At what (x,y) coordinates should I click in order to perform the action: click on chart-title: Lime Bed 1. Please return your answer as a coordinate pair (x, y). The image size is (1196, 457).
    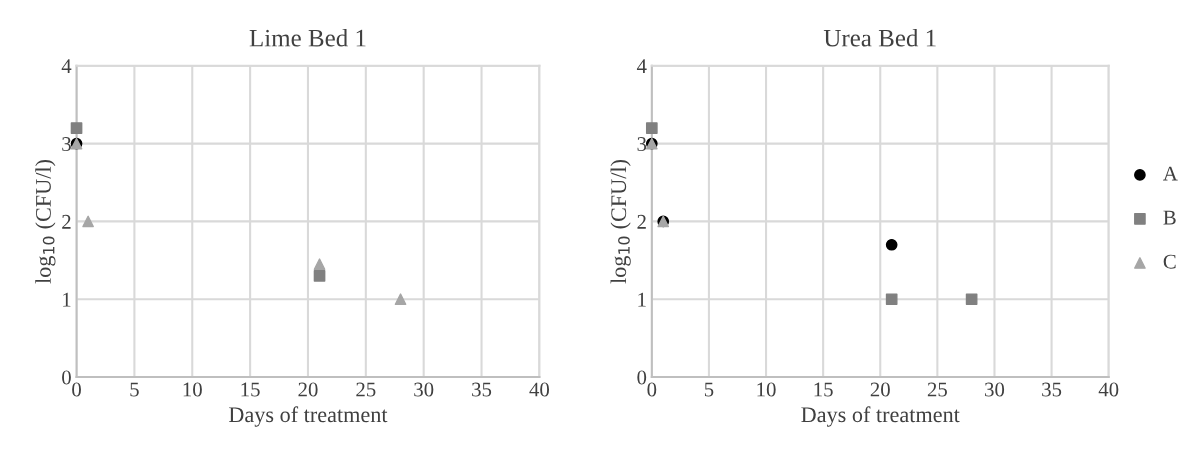
    Looking at the image, I should click on (307, 38).